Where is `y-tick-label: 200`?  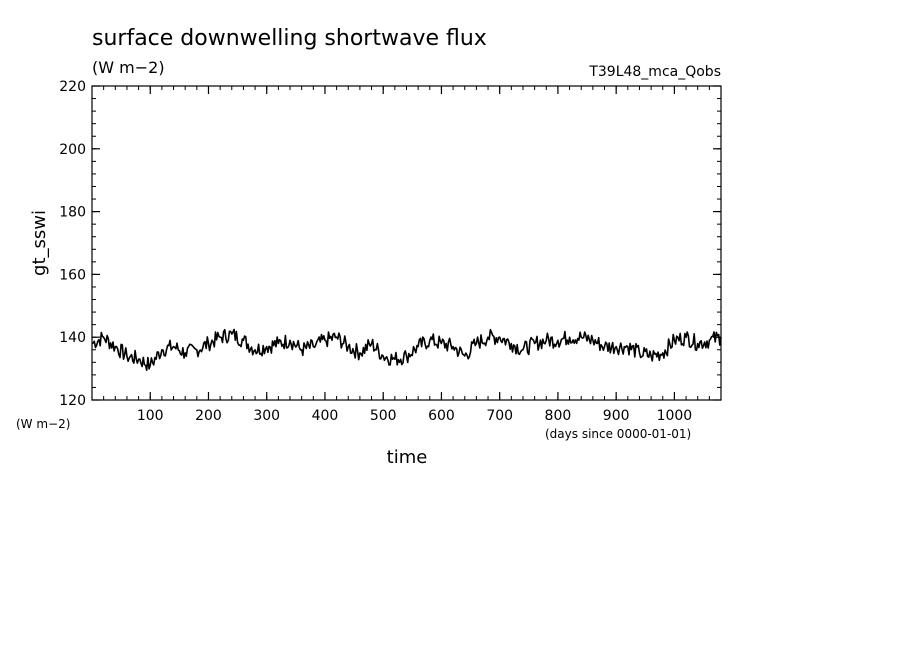
y-tick-label: 200 is located at coordinates (72, 150).